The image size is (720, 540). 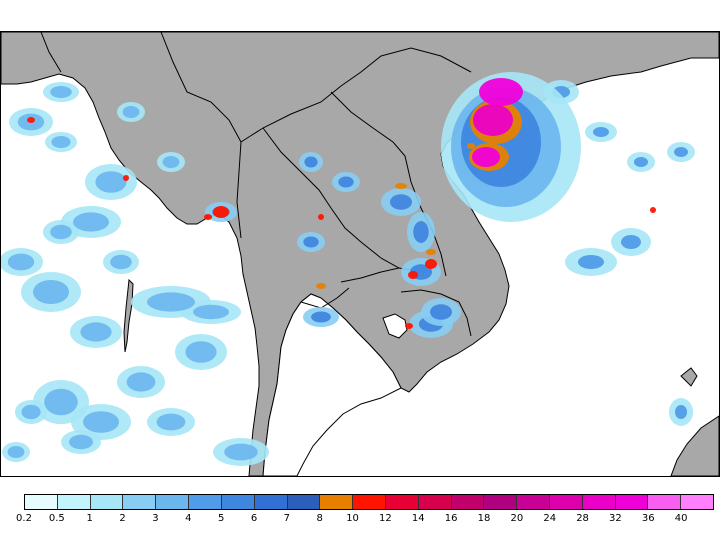 What do you see at coordinates (287, 518) in the screenshot?
I see `legend-tick-label: 7` at bounding box center [287, 518].